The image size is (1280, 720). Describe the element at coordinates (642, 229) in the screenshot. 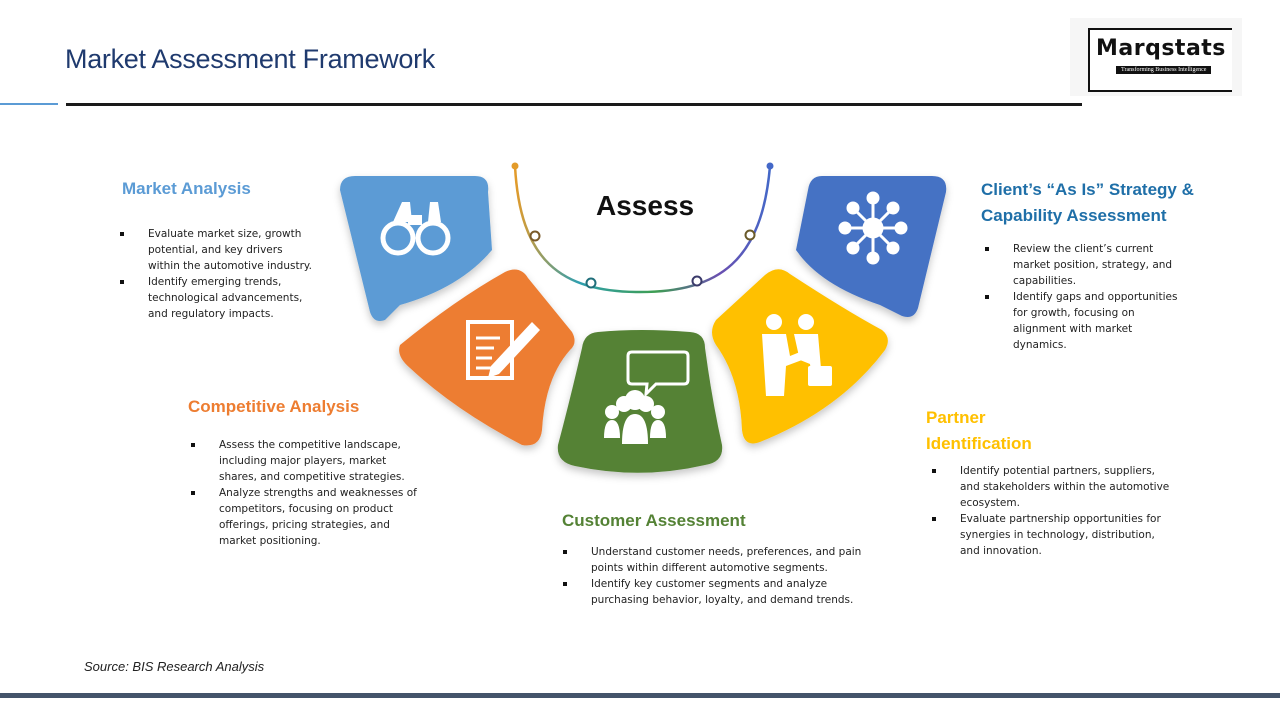

I see `assess-arc` at that location.